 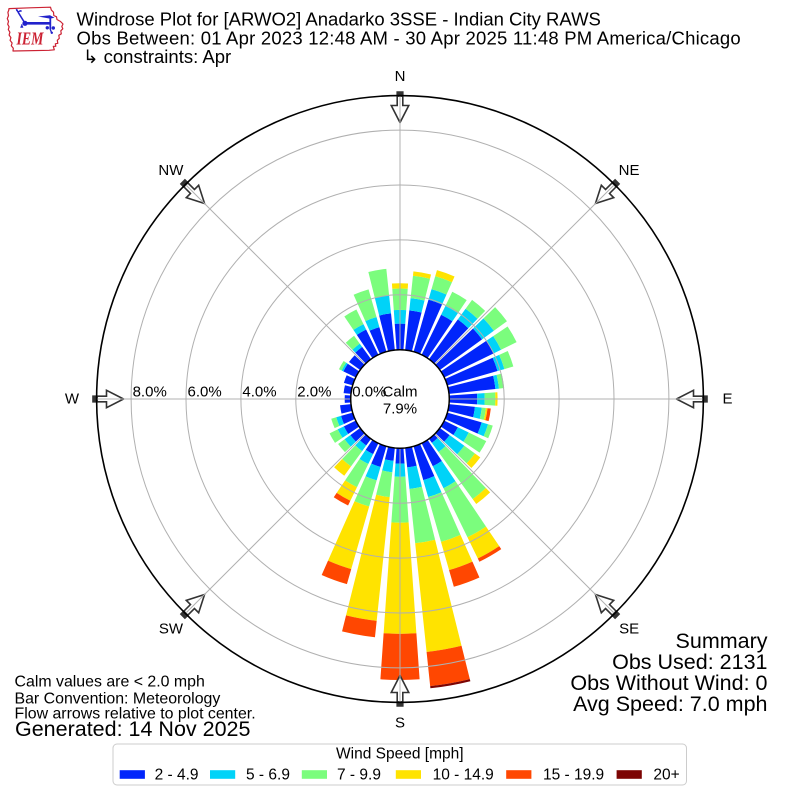 What do you see at coordinates (72, 399) in the screenshot?
I see `svg-text: W` at bounding box center [72, 399].